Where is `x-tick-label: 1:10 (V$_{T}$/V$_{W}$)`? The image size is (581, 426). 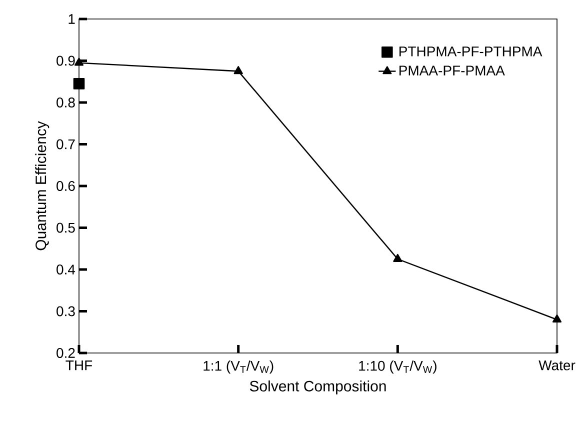 x-tick-label: 1:10 (V$_{T}$/V$_{W}$) is located at coordinates (397, 367).